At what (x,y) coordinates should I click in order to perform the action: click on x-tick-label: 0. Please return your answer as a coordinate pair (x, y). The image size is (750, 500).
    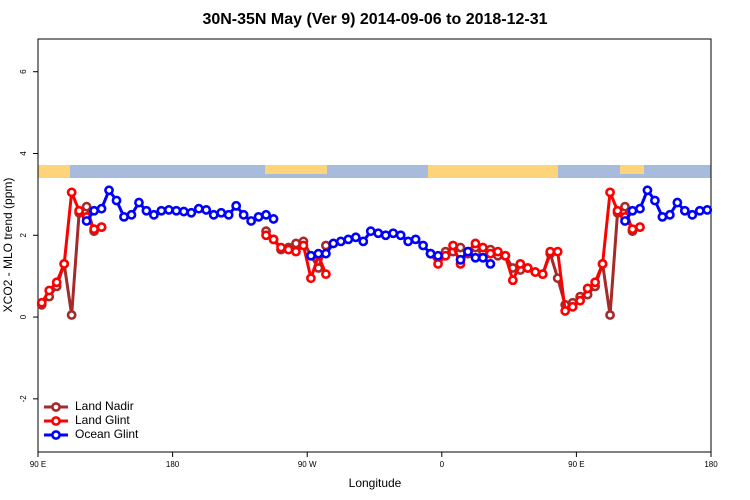
    Looking at the image, I should click on (442, 464).